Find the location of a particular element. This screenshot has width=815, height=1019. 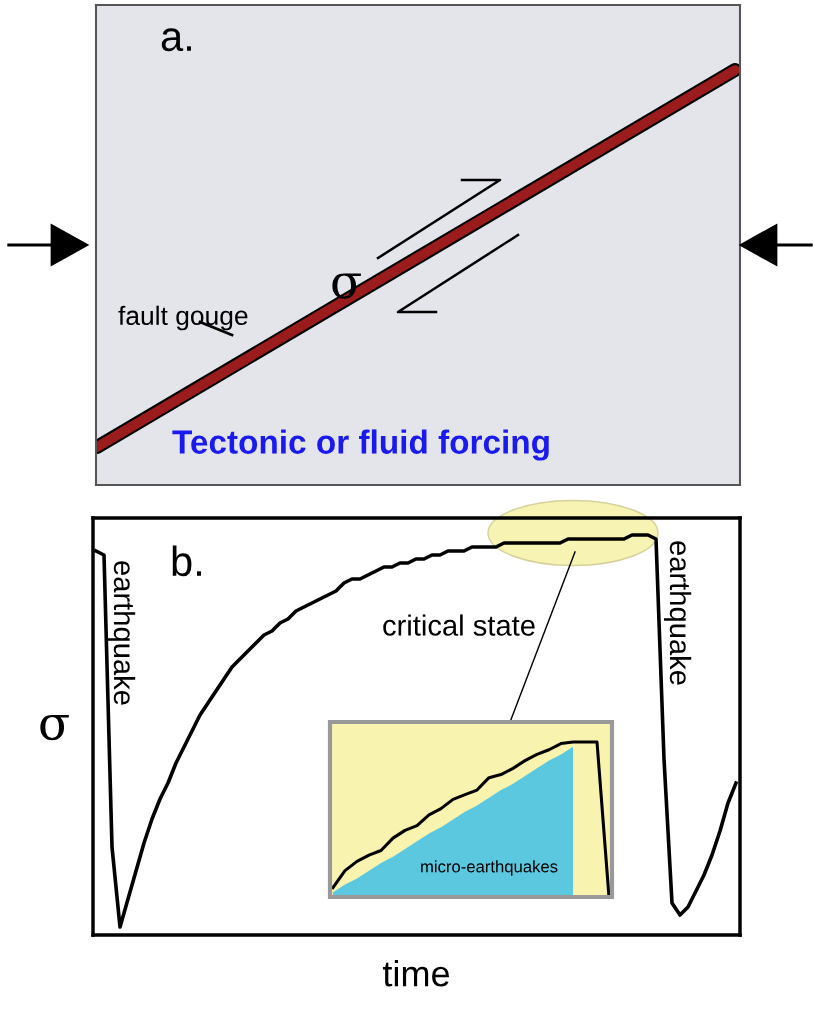

text: a. is located at coordinates (176, 40).